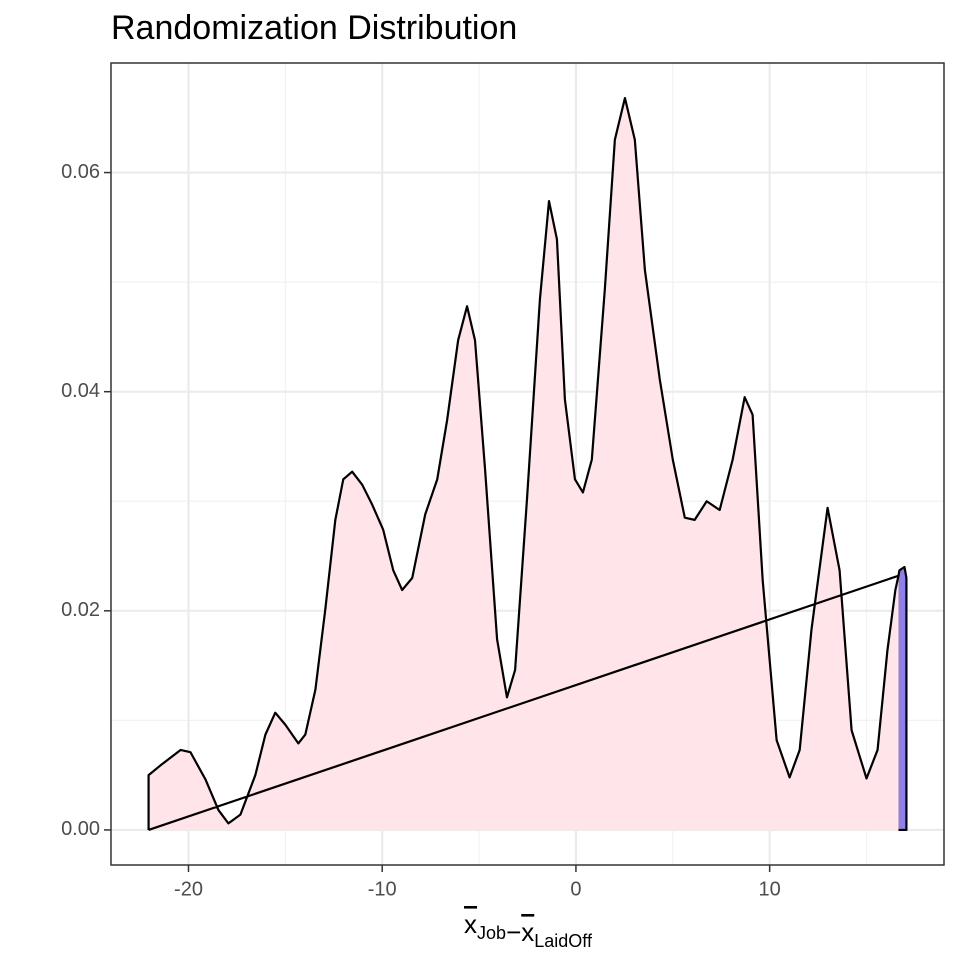  I want to click on y-tick-label: 0.00, so click(80, 829).